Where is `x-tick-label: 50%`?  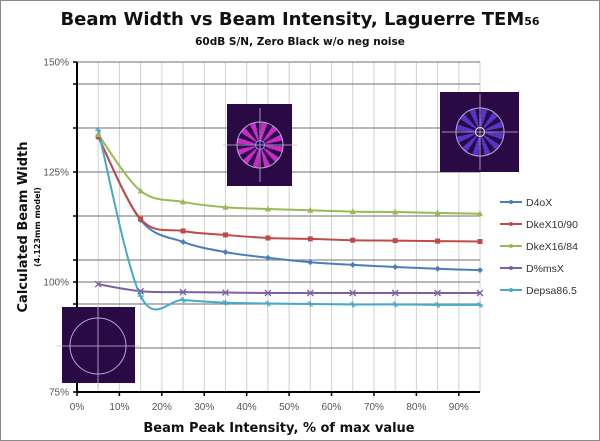
x-tick-label: 50% is located at coordinates (289, 407).